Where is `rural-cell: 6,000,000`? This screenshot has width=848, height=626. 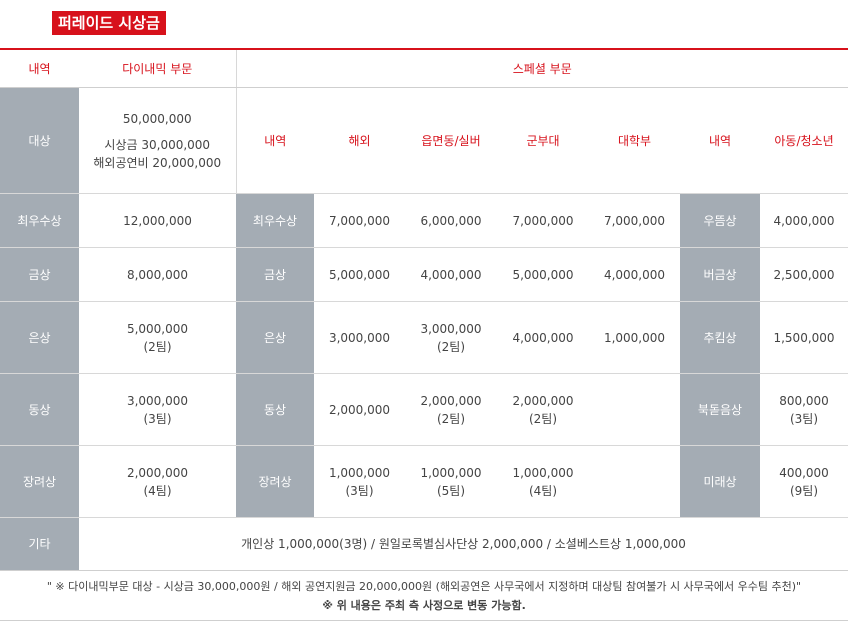
rural-cell: 6,000,000 is located at coordinates (451, 220).